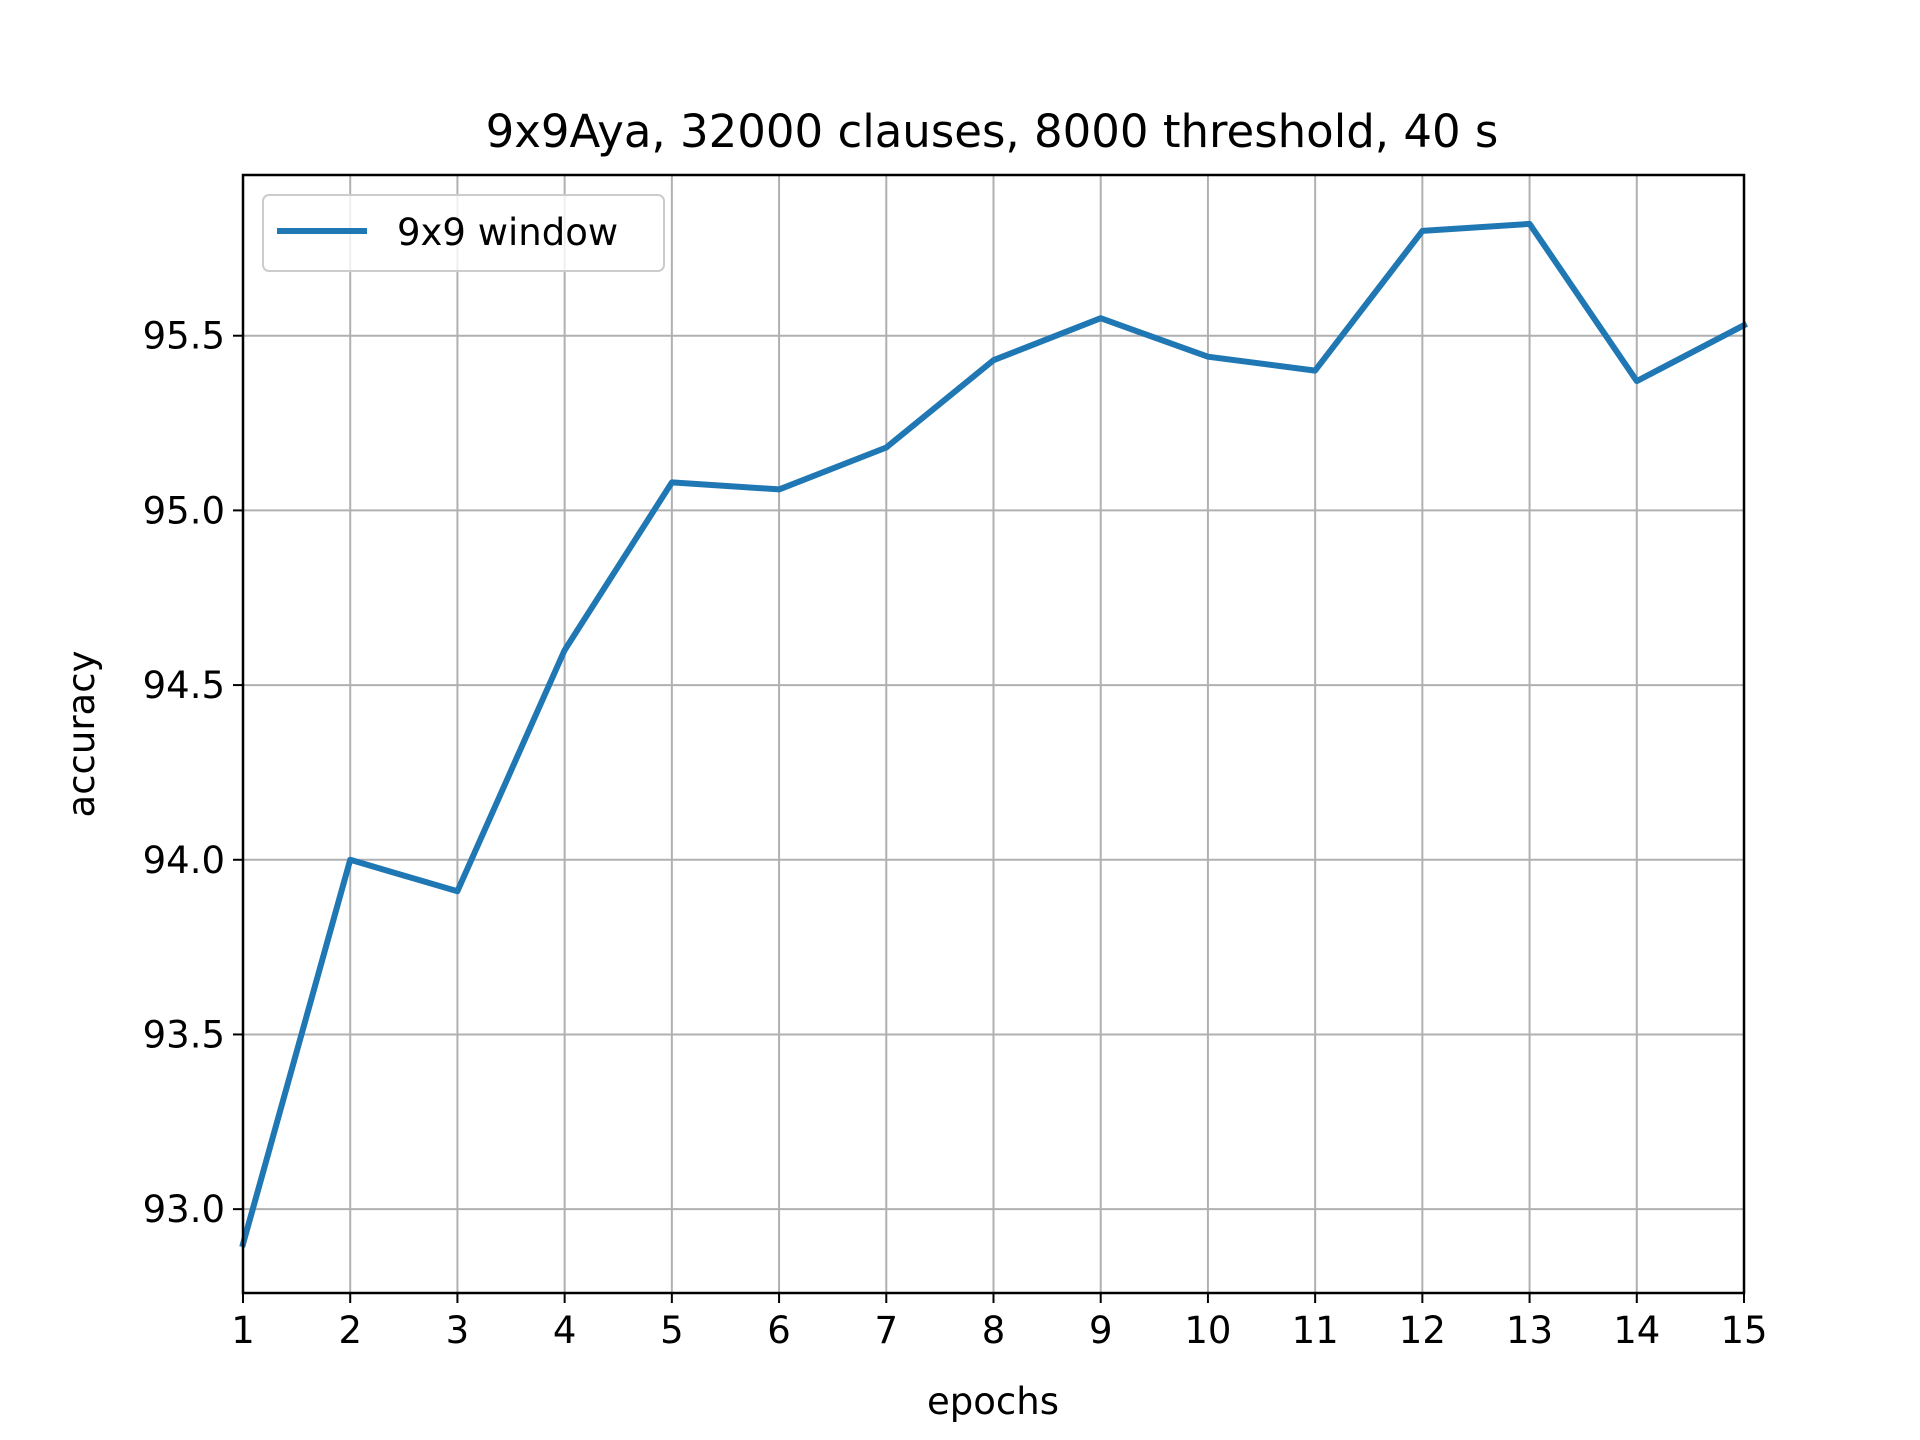 The height and width of the screenshot is (1440, 1920). Describe the element at coordinates (184, 510) in the screenshot. I see `y-tick-label: 95.0` at that location.